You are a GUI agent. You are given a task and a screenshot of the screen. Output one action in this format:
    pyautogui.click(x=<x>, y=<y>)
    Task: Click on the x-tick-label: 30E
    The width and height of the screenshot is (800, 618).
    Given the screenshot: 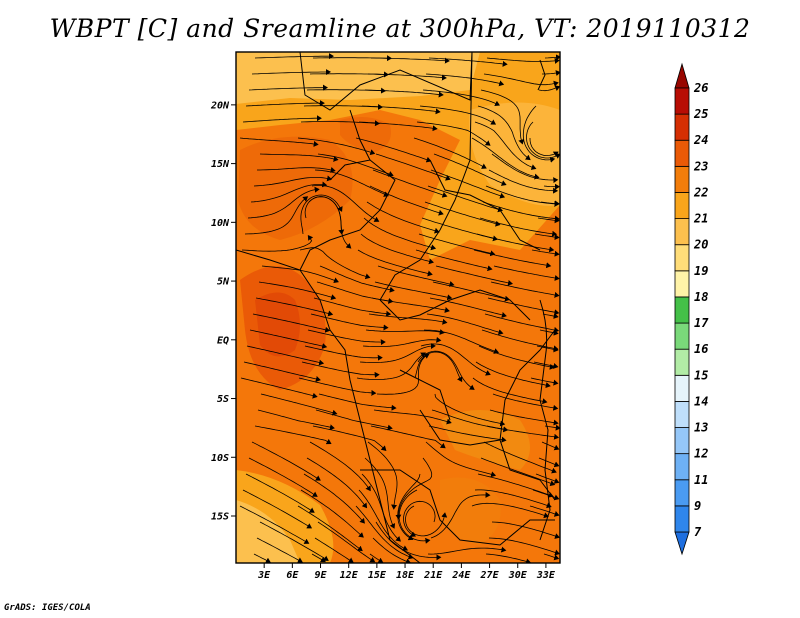 What is the action you would take?
    pyautogui.click(x=518, y=575)
    